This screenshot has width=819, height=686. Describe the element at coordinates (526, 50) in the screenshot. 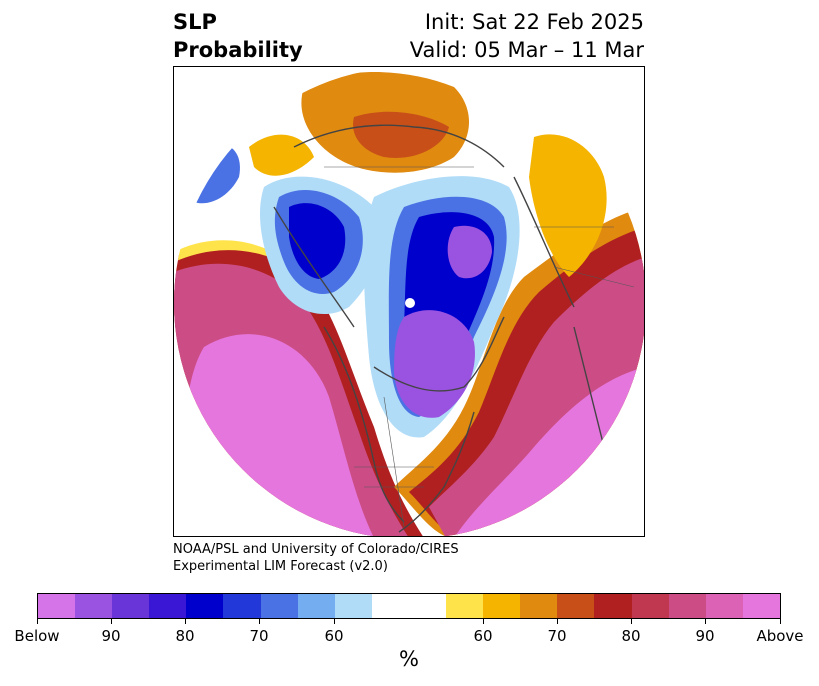

I see `valid-range: Valid: 05 Mar – 11 Mar` at that location.